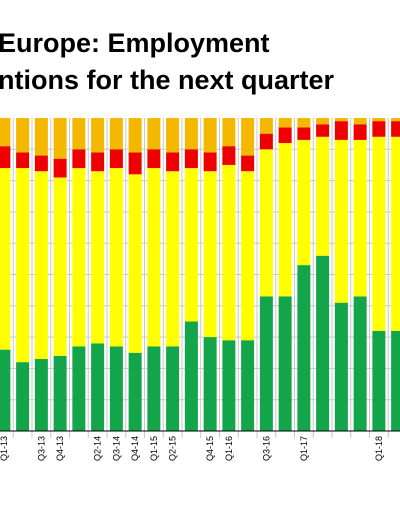 The height and width of the screenshot is (516, 400). I want to click on x-tick-label: Q1-18, so click(379, 448).